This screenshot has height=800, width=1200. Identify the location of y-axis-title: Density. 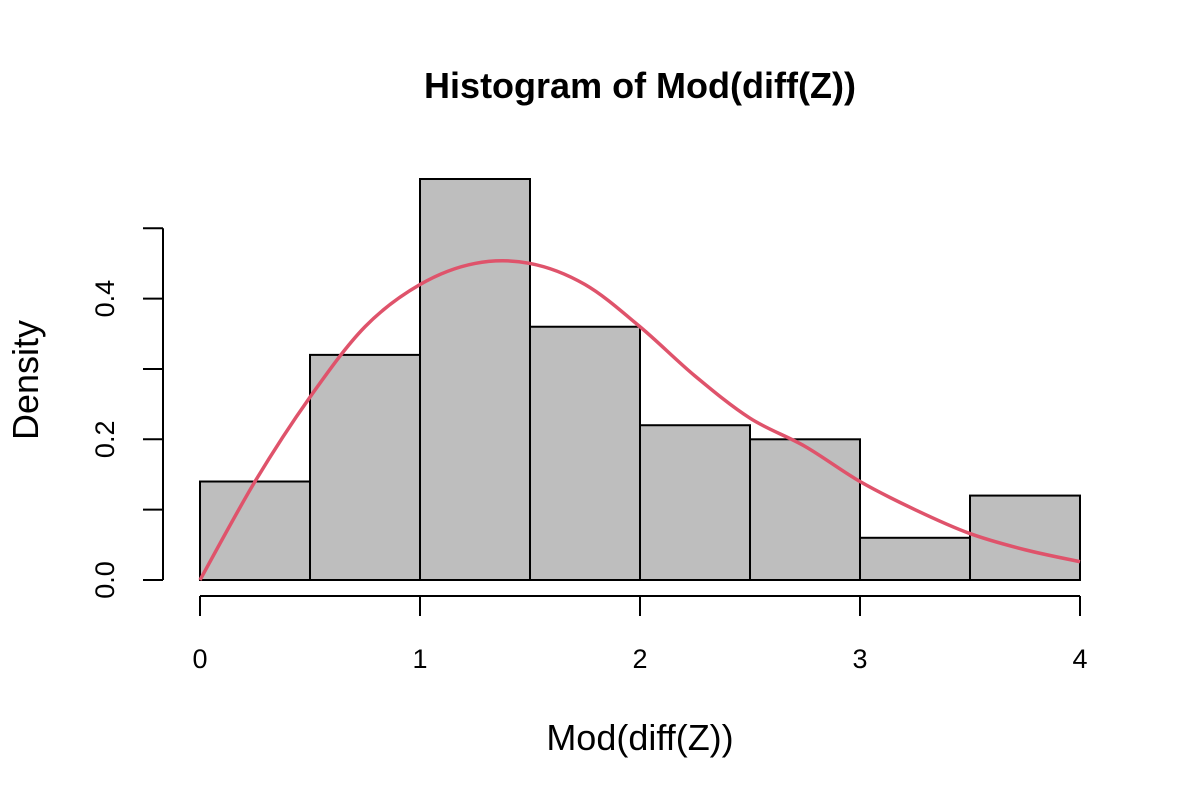
(25, 380).